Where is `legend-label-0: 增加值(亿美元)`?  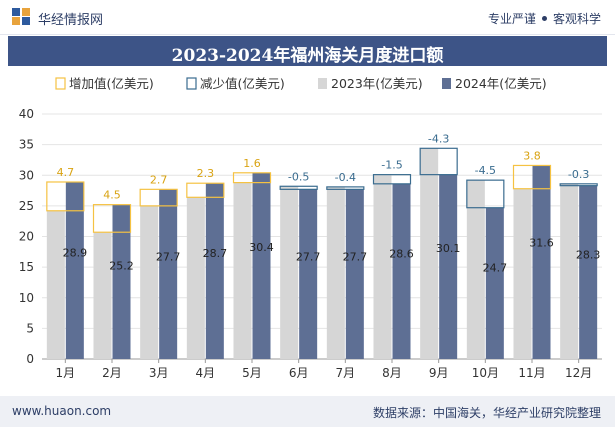
legend-label-0: 增加值(亿美元) is located at coordinates (111, 83).